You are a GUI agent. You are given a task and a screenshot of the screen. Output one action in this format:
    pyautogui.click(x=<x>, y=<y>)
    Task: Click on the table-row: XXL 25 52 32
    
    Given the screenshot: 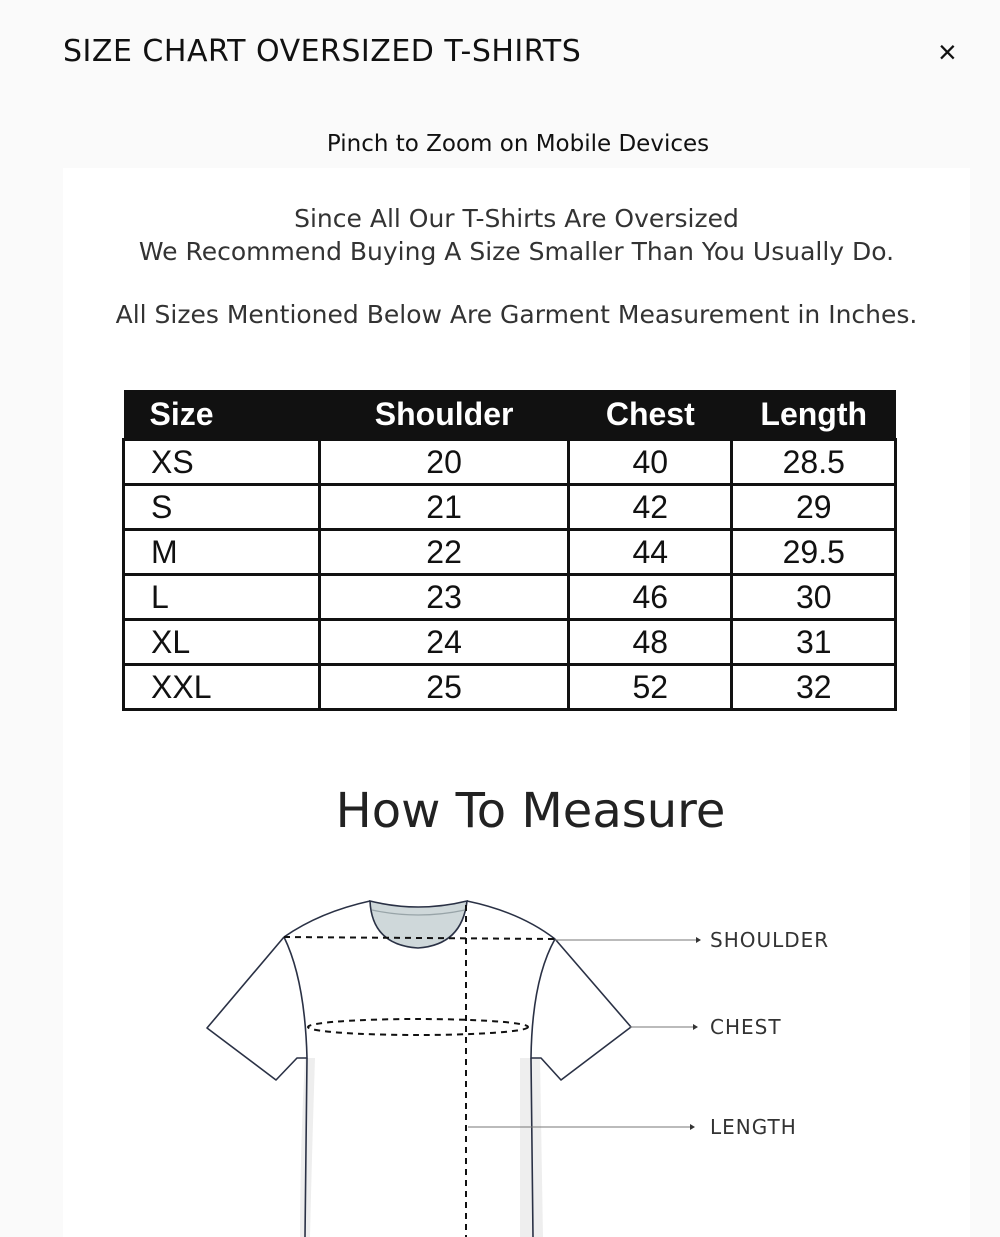 What is the action you would take?
    pyautogui.click(x=509, y=687)
    